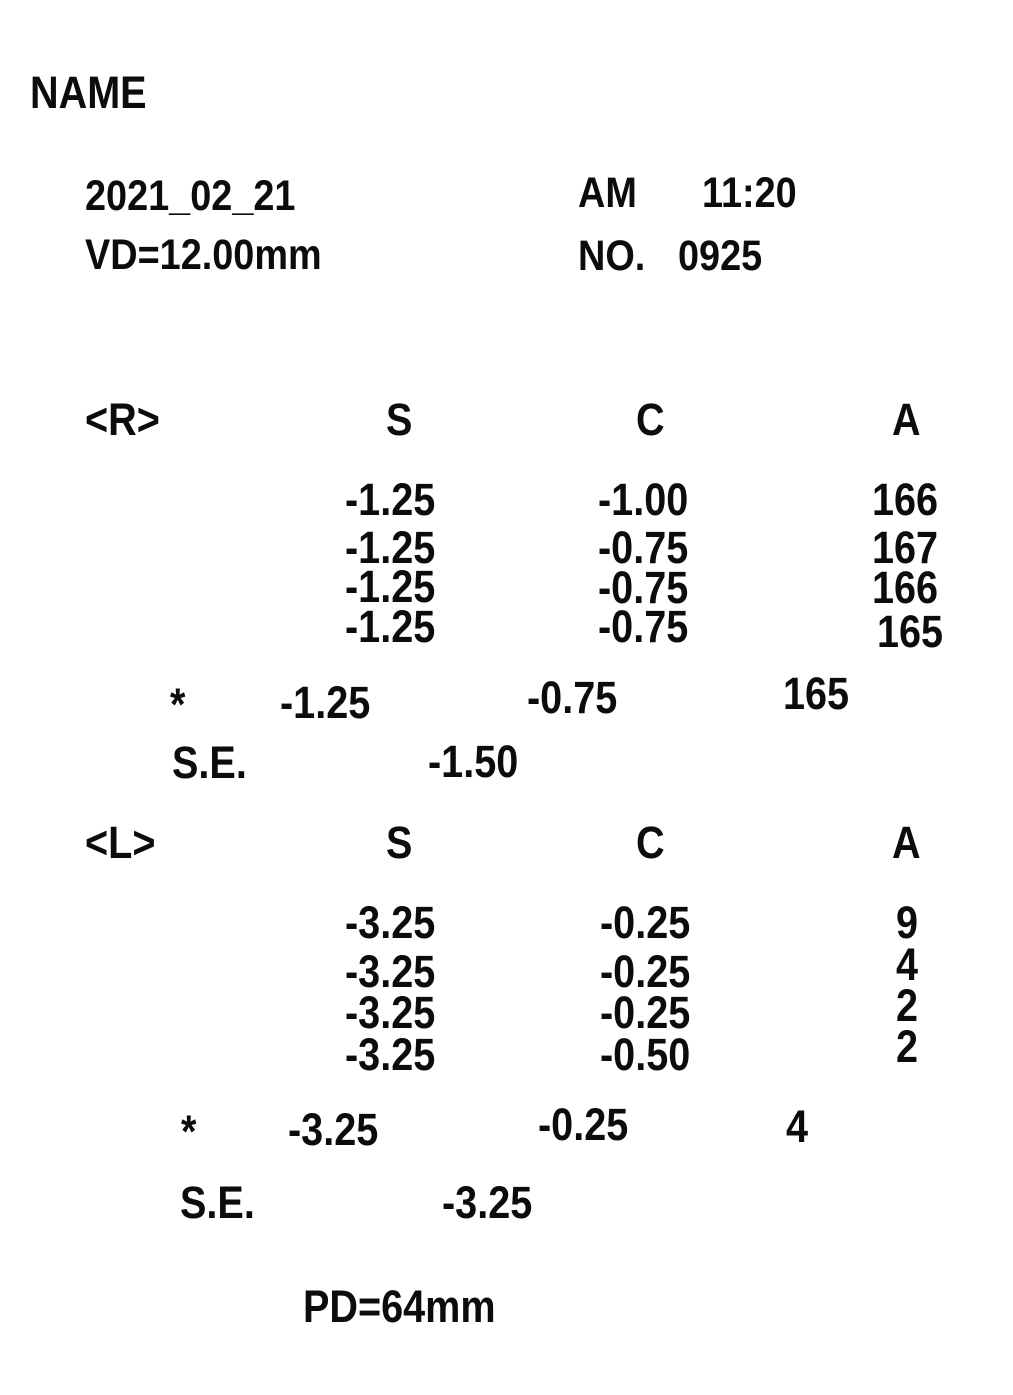  What do you see at coordinates (399, 1306) in the screenshot?
I see `pupillary-distance-value: PD=64mm` at bounding box center [399, 1306].